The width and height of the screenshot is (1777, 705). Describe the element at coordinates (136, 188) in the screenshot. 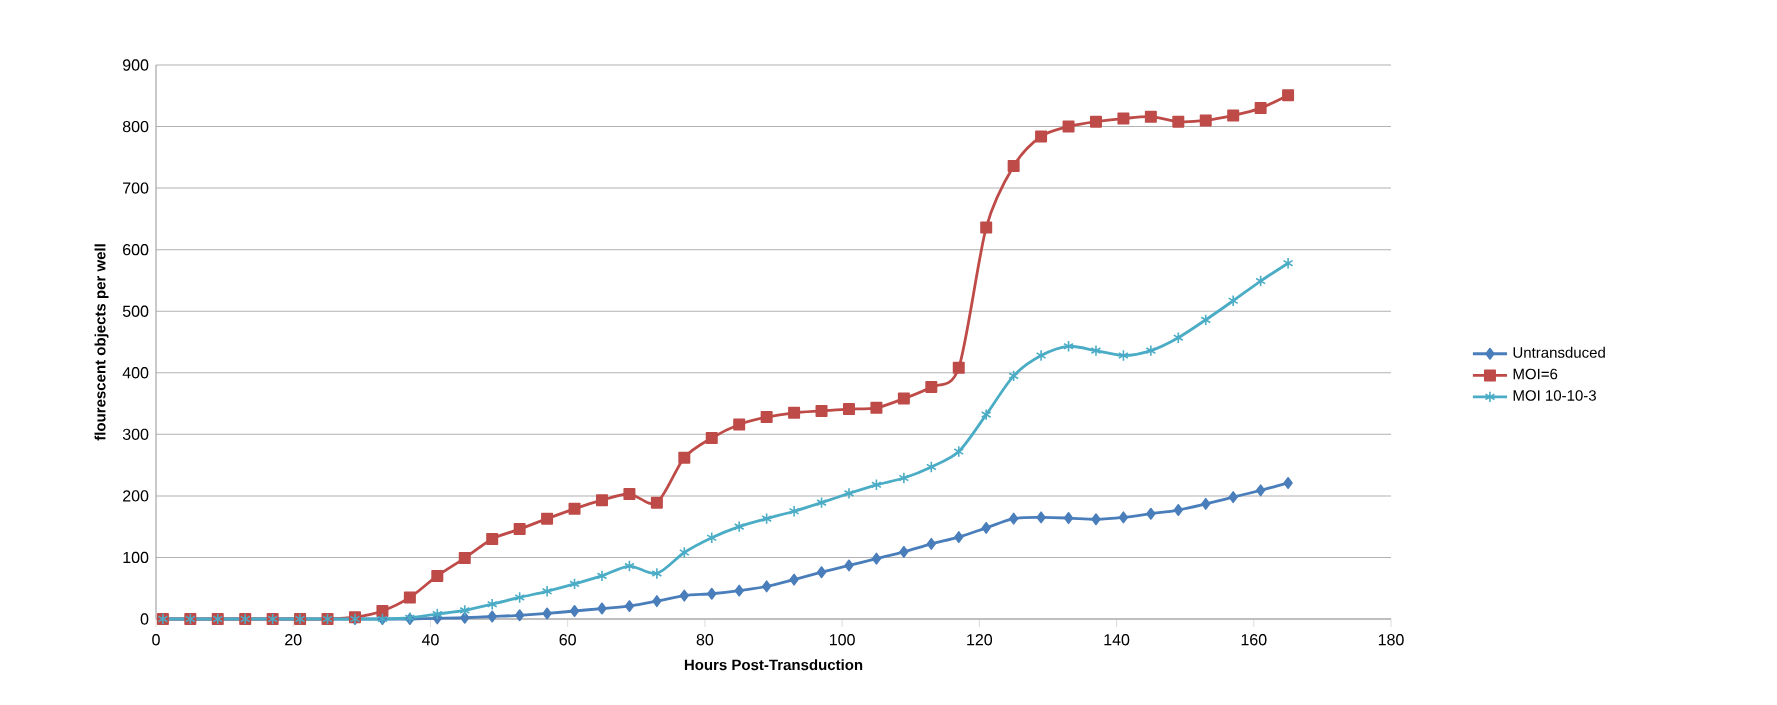

I see `y-tick-label: 700` at that location.